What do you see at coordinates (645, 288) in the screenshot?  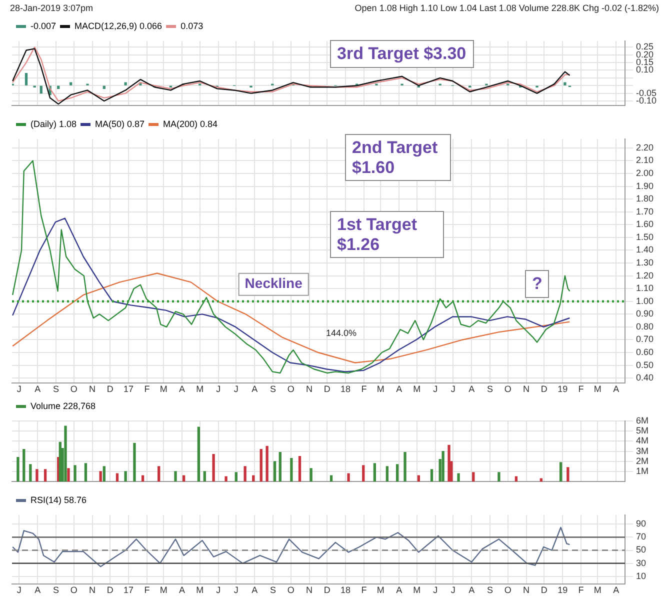 I see `y-tick-label: 1.10` at bounding box center [645, 288].